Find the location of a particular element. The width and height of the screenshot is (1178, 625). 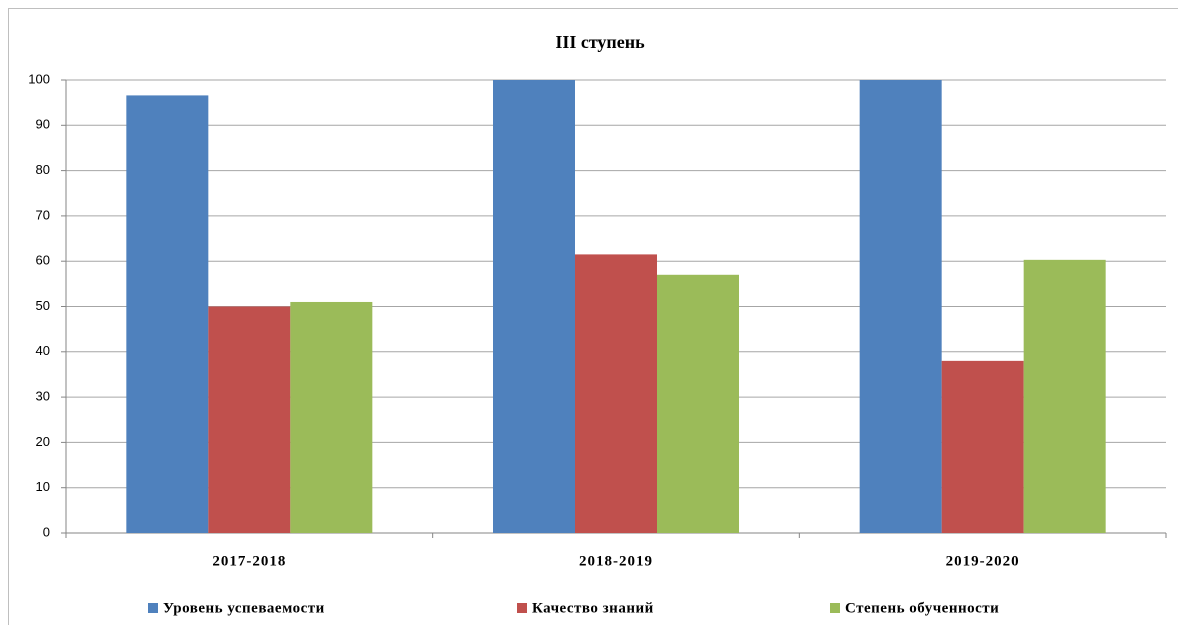

legend-label: Уровень успеваемости is located at coordinates (244, 608).